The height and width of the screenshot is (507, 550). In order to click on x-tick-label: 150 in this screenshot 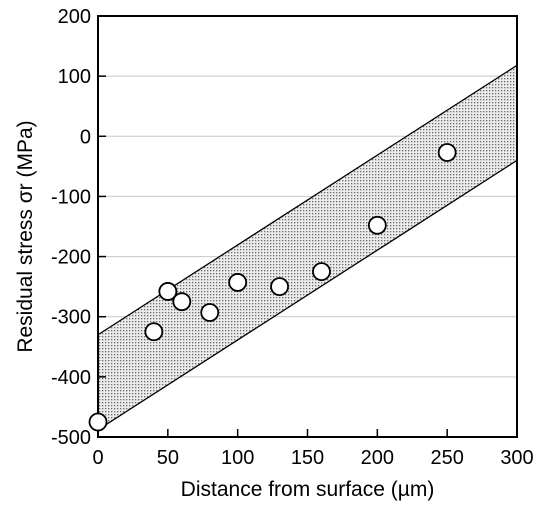, I will do `click(307, 458)`.